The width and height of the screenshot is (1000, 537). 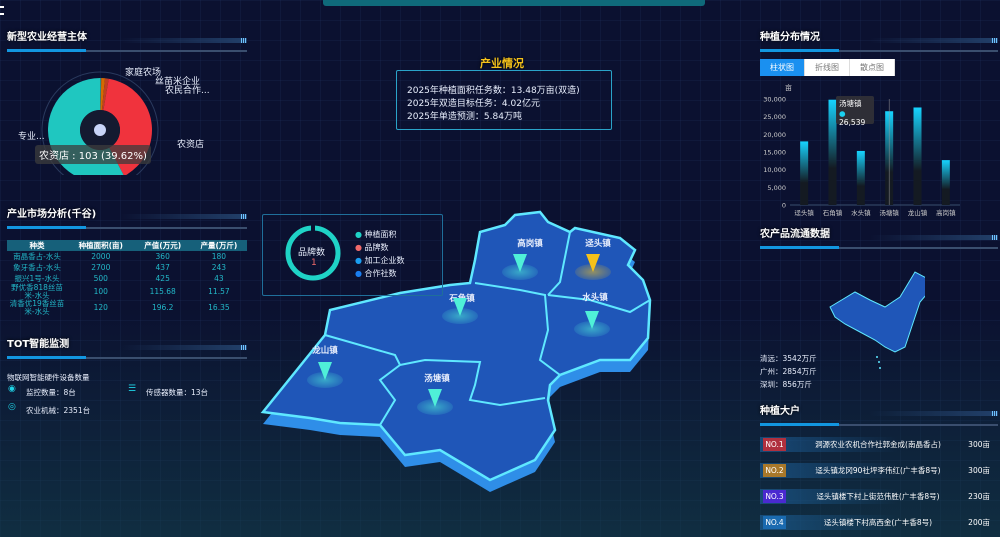 What do you see at coordinates (100, 291) in the screenshot?
I see `table-cell: 100` at bounding box center [100, 291].